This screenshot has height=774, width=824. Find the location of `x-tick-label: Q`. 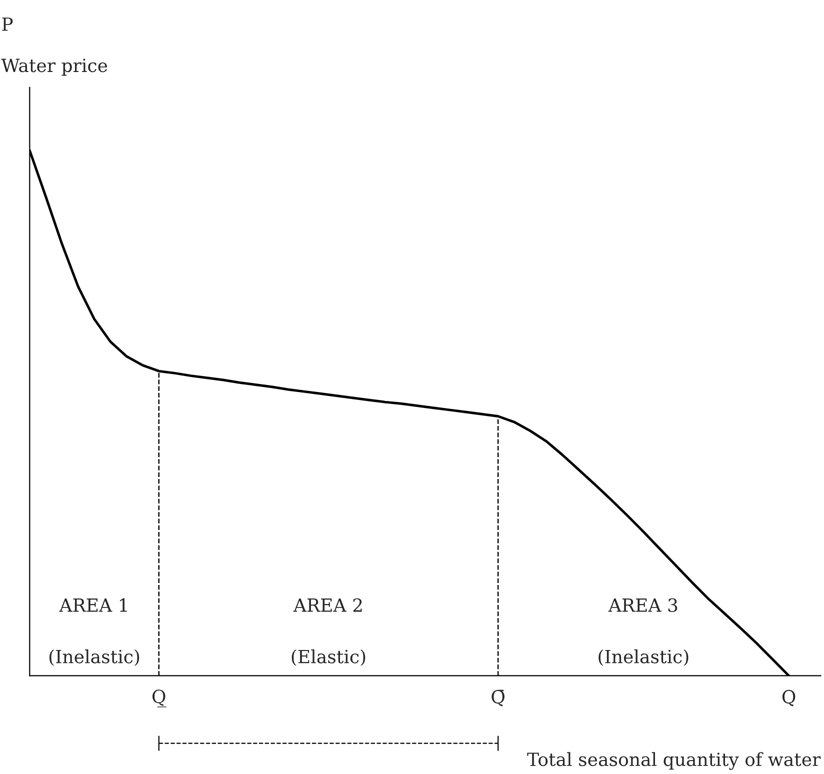

x-tick-label: Q is located at coordinates (789, 698).